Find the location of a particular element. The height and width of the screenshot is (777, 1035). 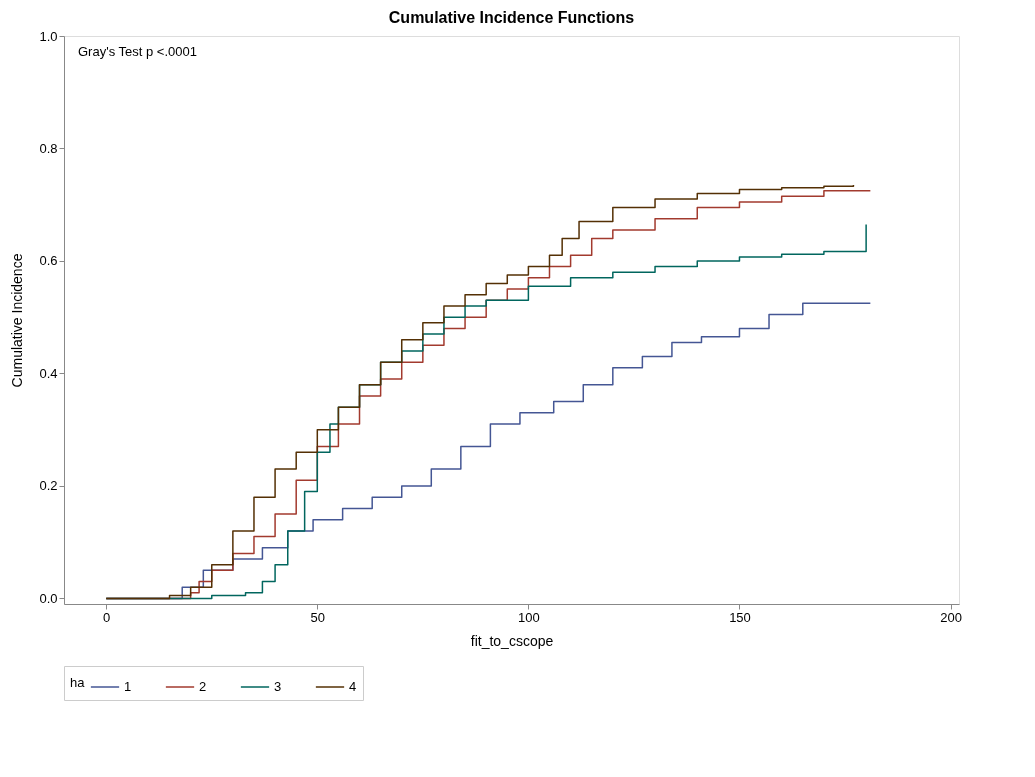

y-axis-title: Cumulative Incidence is located at coordinates (17, 320).